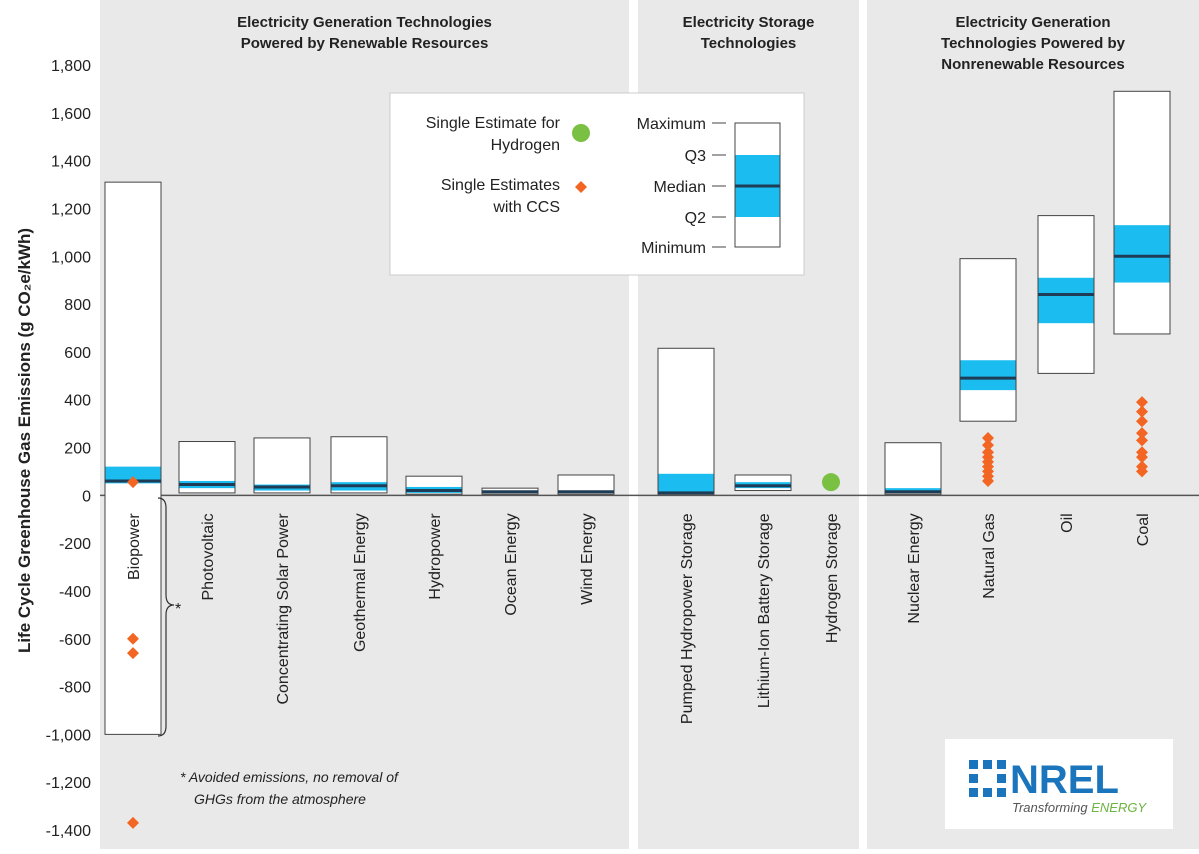 The width and height of the screenshot is (1199, 854). Describe the element at coordinates (208, 556) in the screenshot. I see `category-label: Photovoltaic` at that location.